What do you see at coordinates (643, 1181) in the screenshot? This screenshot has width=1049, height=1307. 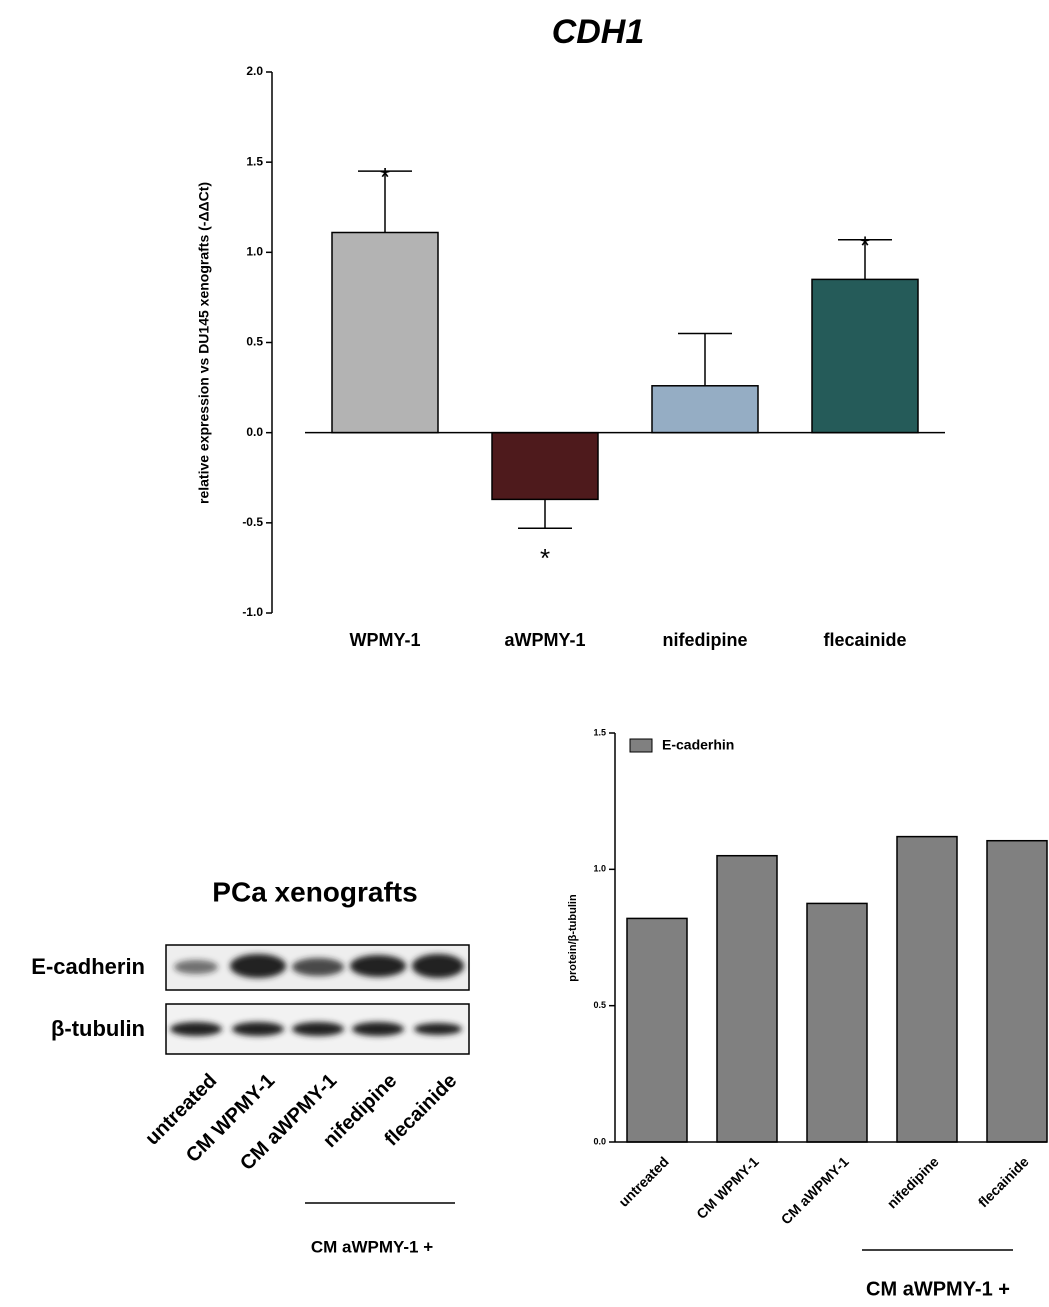 I see `x-tick-label: untreated` at bounding box center [643, 1181].